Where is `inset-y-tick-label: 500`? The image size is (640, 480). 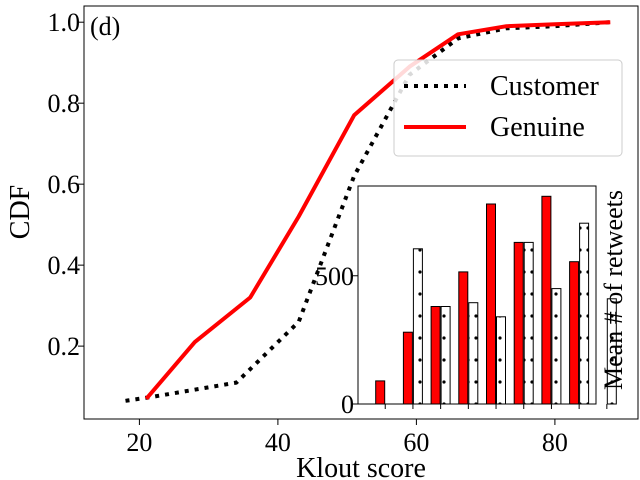 inset-y-tick-label: 500 is located at coordinates (334, 276).